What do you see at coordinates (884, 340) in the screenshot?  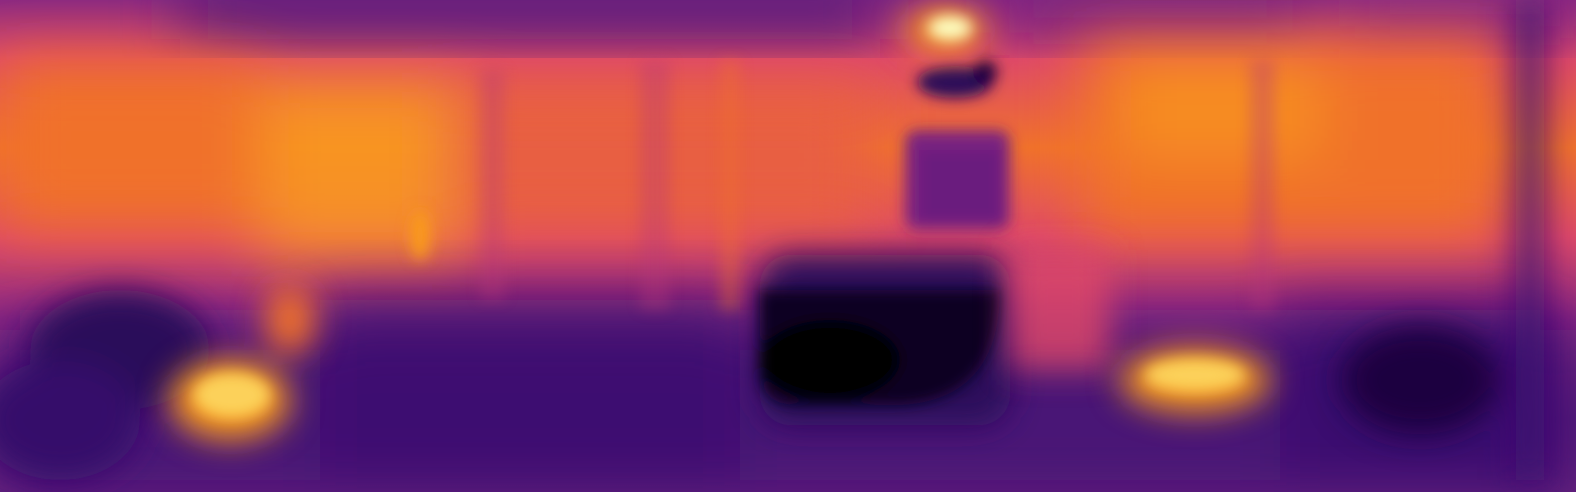 I see `central-dark-object` at bounding box center [884, 340].